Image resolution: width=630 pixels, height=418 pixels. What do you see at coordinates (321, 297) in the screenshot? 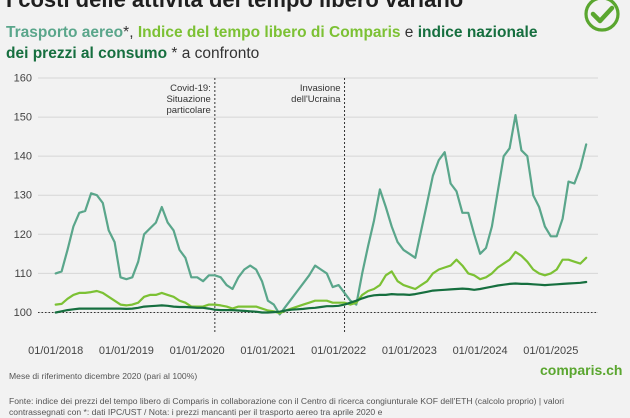
I see `series-line-cpi` at bounding box center [321, 297].